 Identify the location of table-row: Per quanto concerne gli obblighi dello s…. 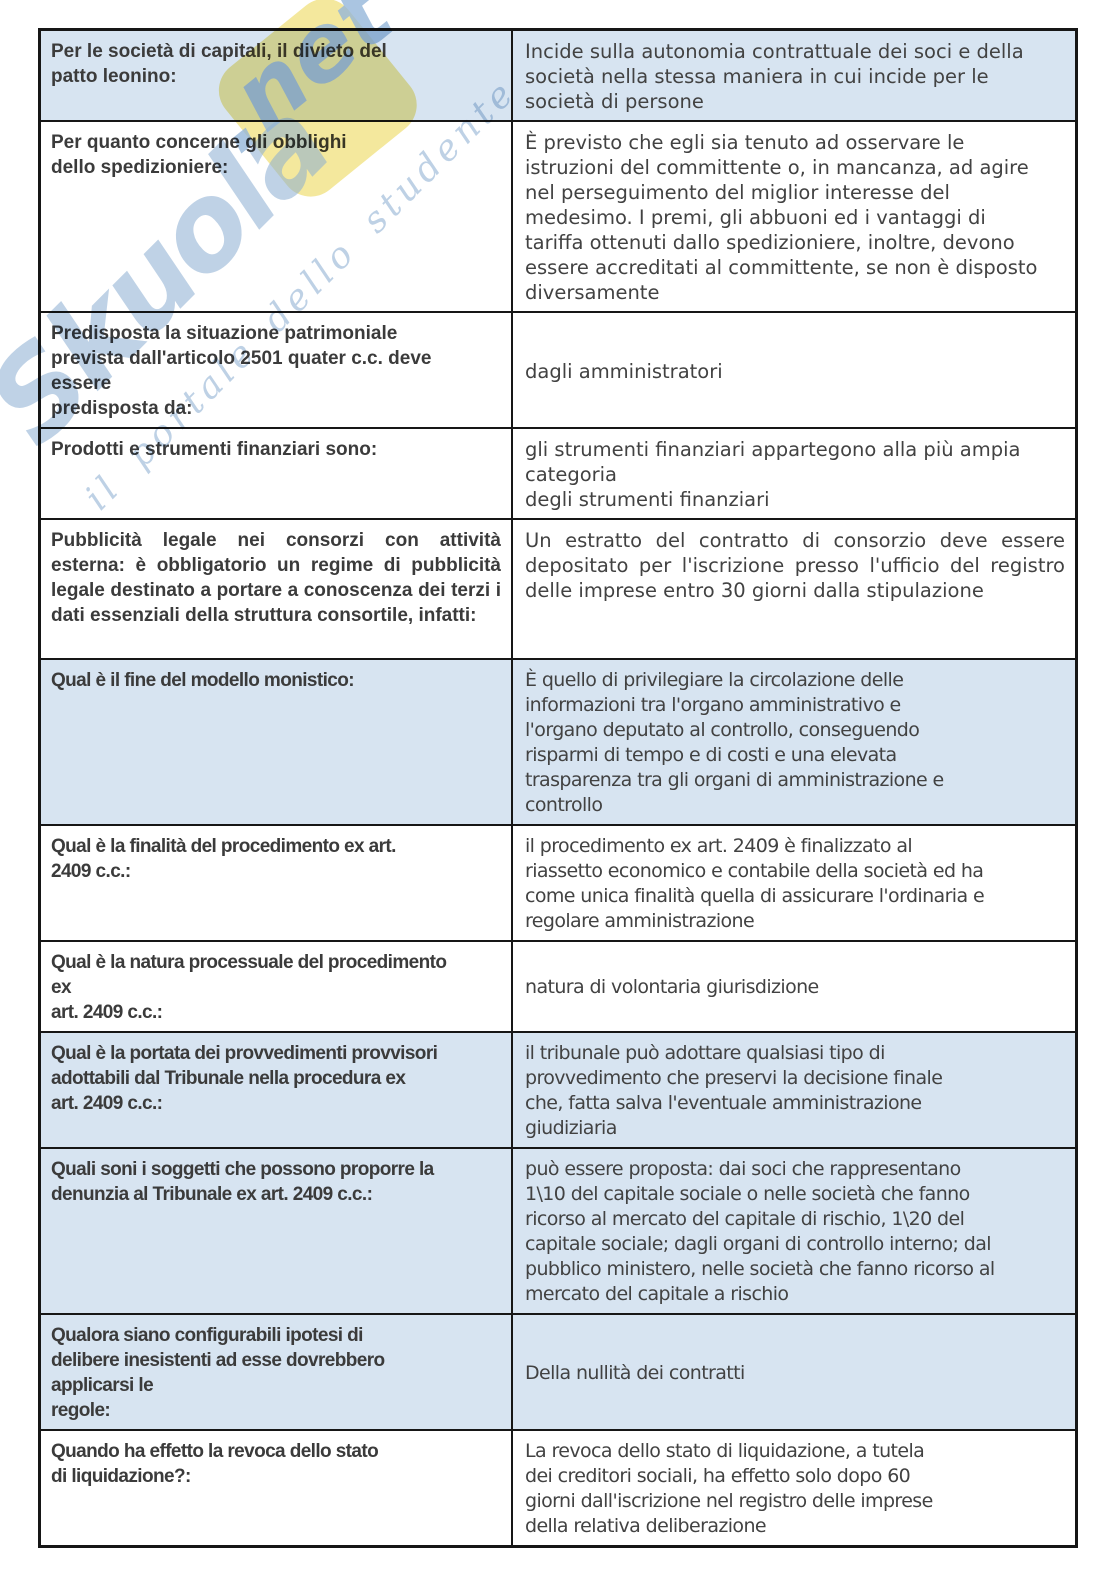
(558, 215).